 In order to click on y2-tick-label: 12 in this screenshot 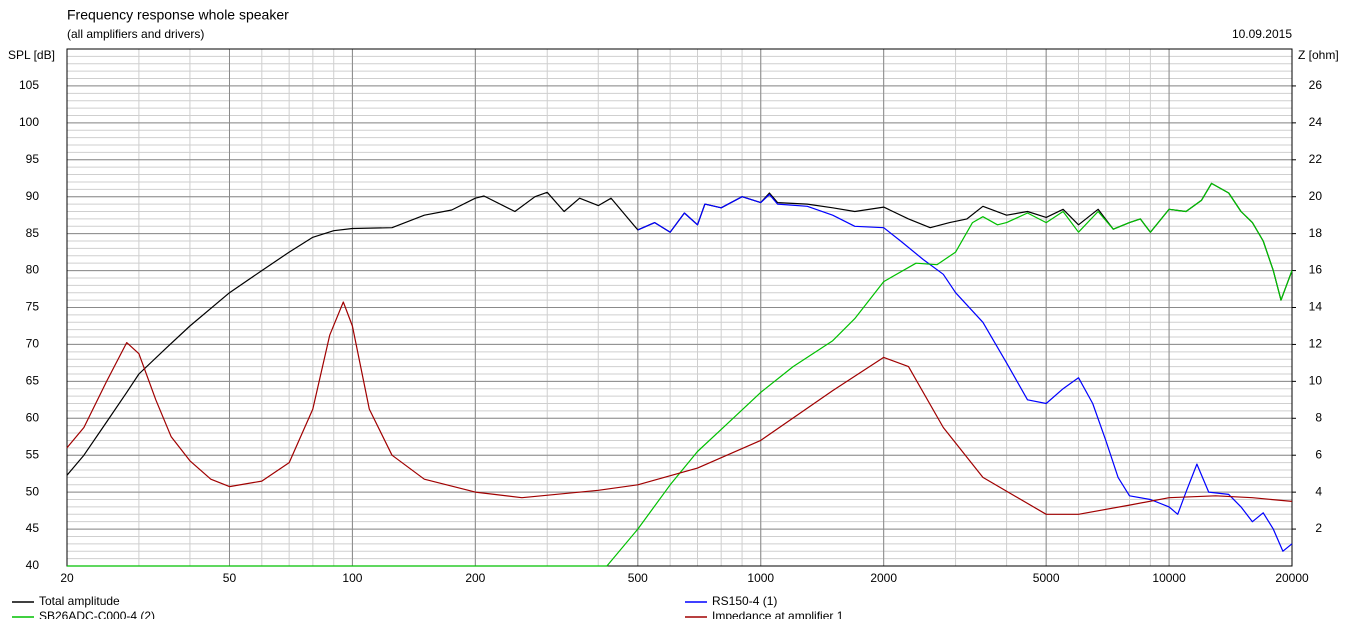, I will do `click(1316, 344)`.